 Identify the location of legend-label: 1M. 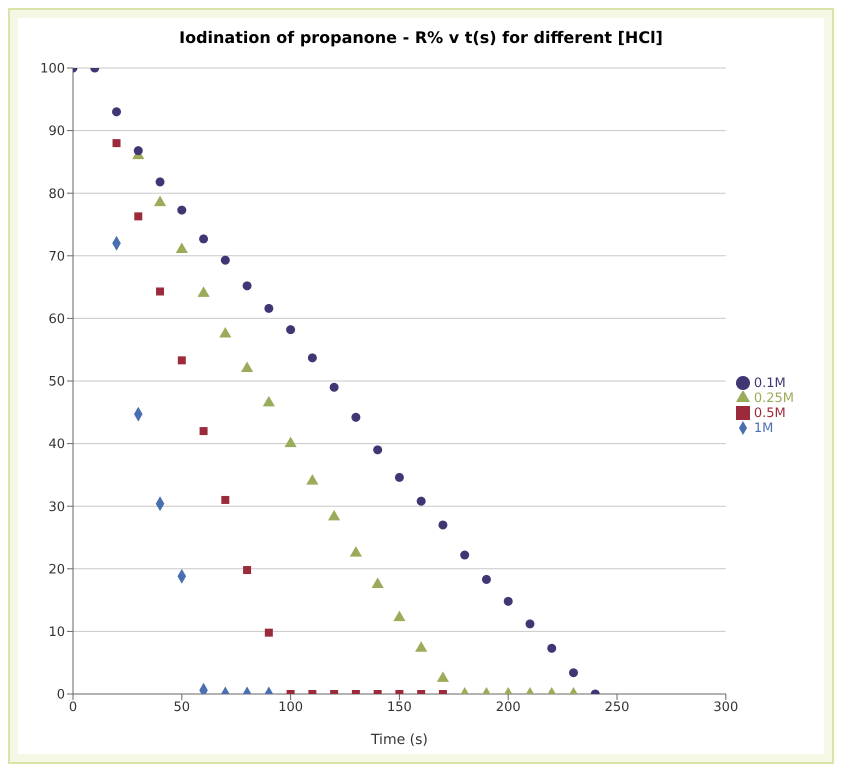
(764, 428).